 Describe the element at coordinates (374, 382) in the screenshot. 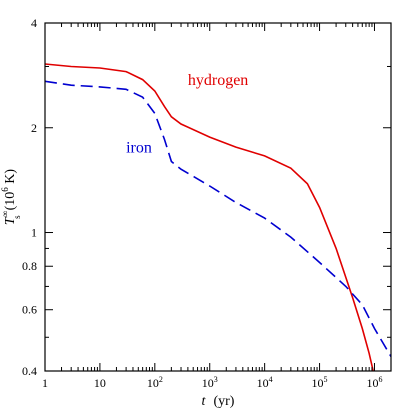

I see `x-tick-label: 10⁶` at that location.